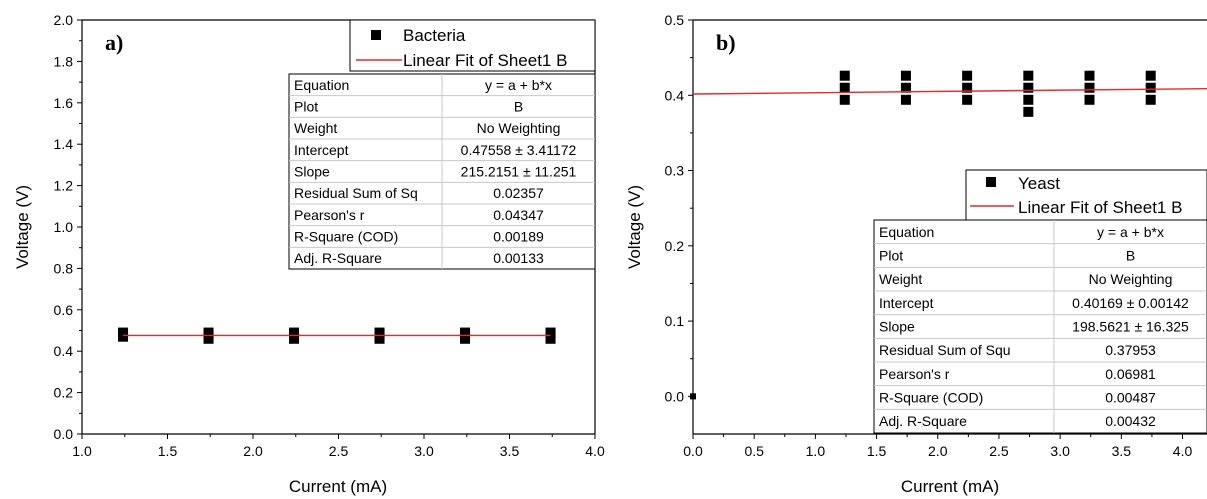 The height and width of the screenshot is (499, 1207). What do you see at coordinates (519, 172) in the screenshot?
I see `stats-table-value: 215.2151 ± 11.251` at bounding box center [519, 172].